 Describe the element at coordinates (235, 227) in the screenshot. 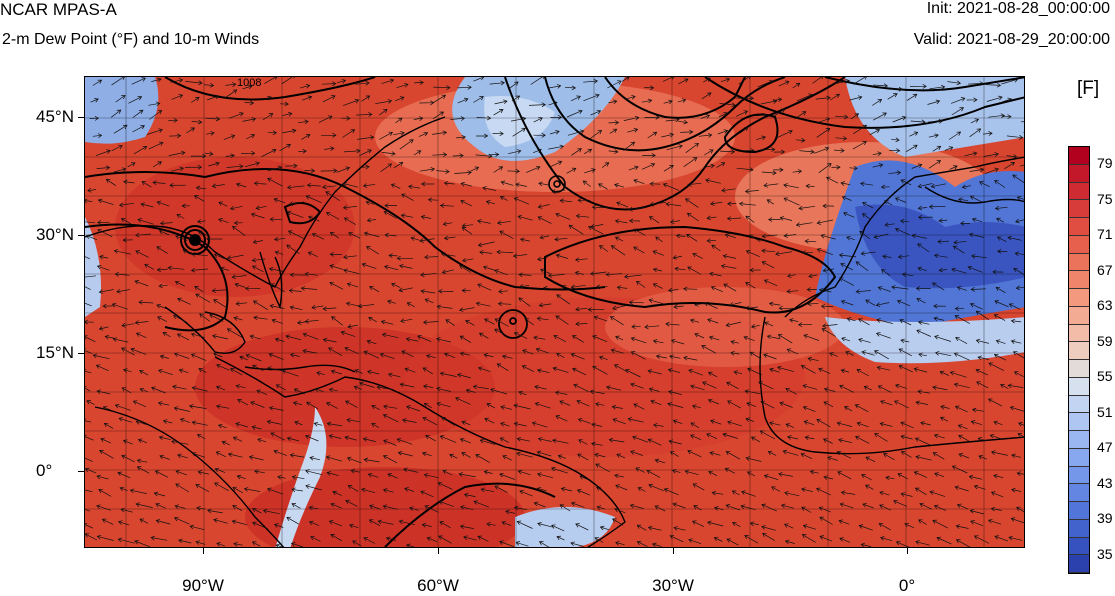

I see `moist-region` at that location.